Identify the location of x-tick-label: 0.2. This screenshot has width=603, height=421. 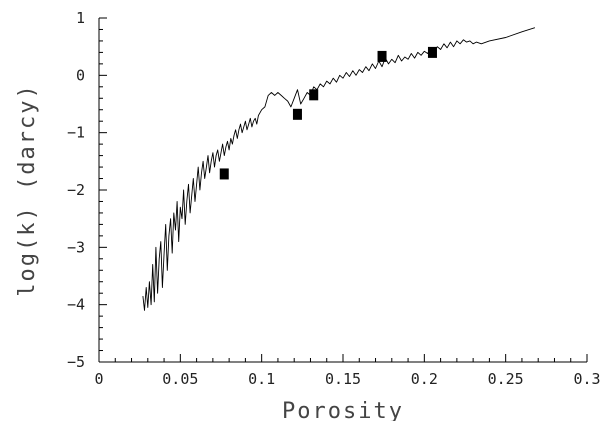
(424, 379).